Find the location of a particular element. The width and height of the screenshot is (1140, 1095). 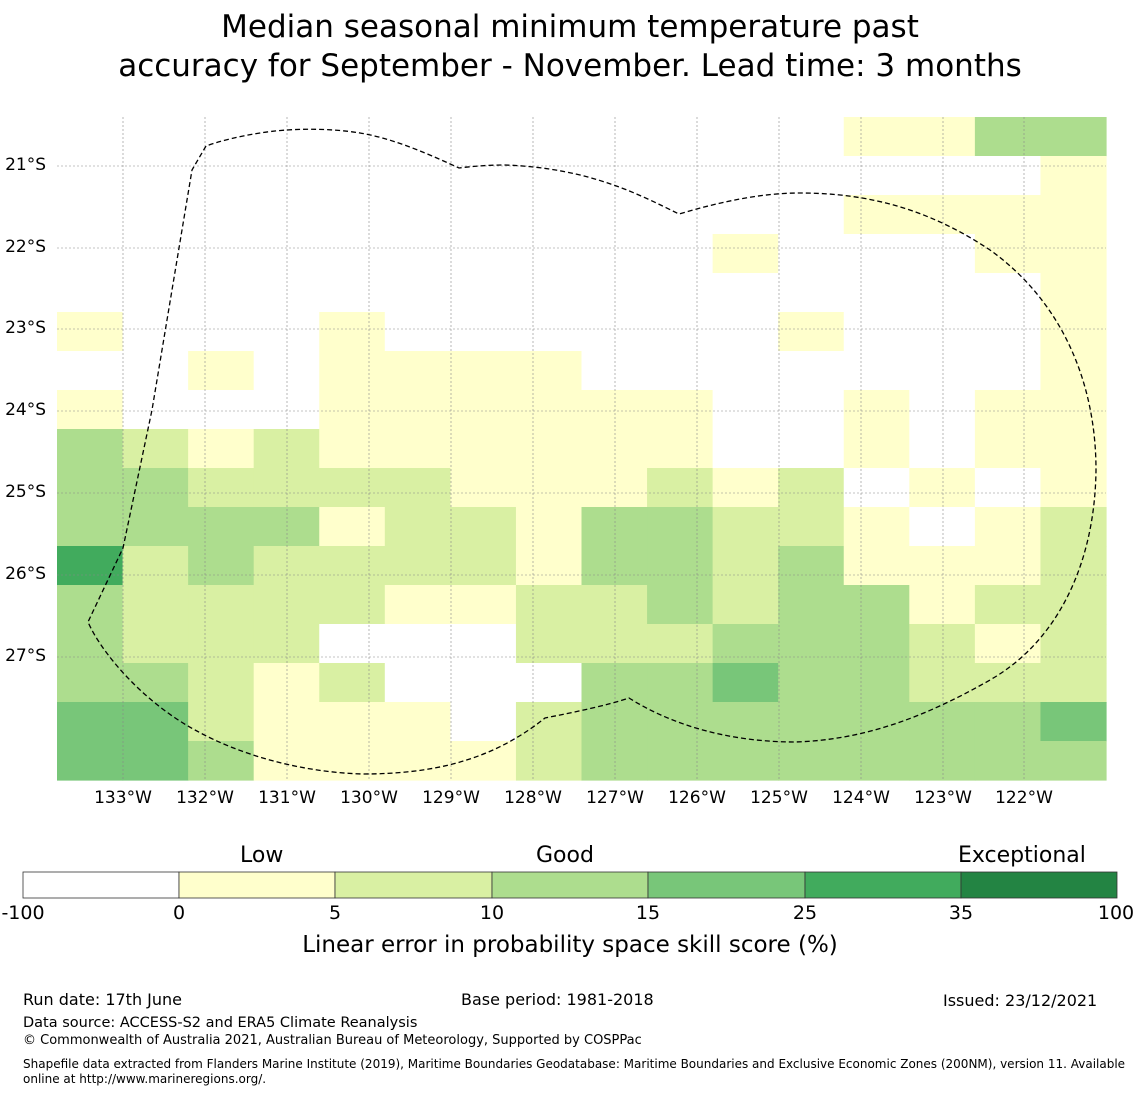

longitude-label: 122°W is located at coordinates (1024, 798).